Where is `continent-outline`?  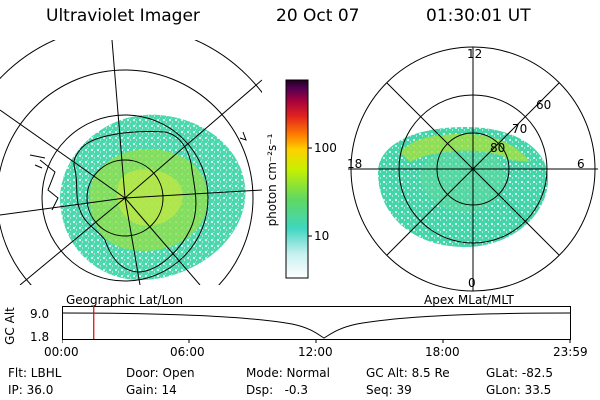
continent-outline is located at coordinates (135, 202).